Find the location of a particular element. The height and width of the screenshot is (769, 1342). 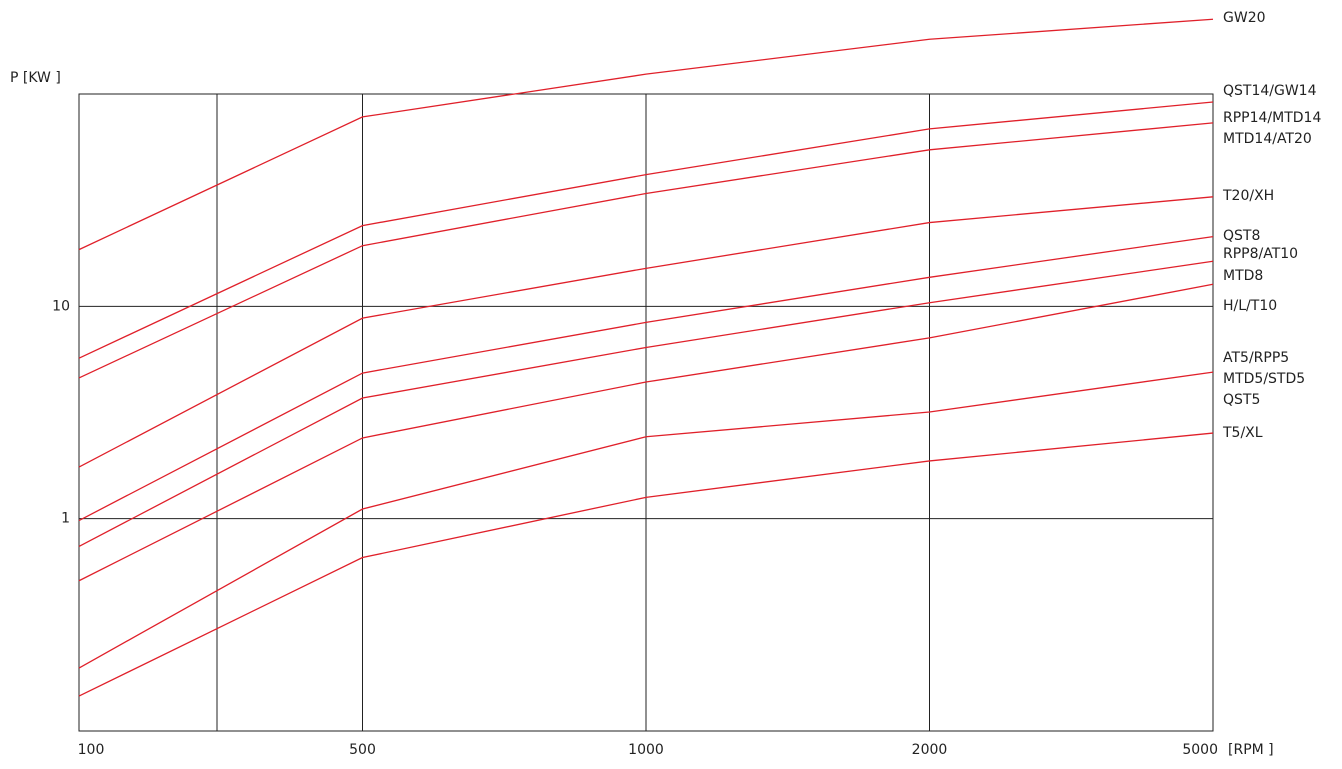

line-label: H/L/T10 is located at coordinates (1250, 306).